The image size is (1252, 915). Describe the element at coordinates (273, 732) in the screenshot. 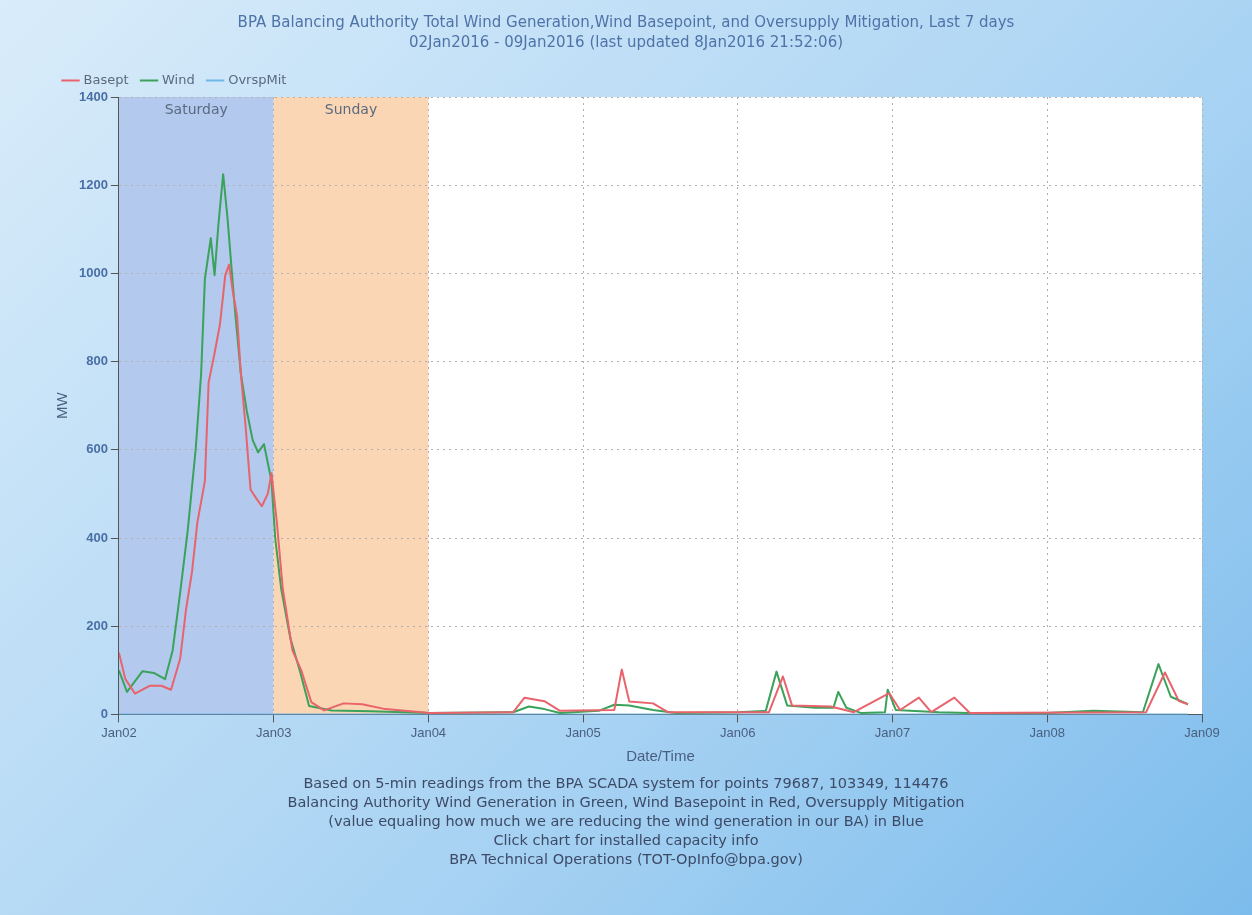

I see `x-tick-label: Jan03` at that location.